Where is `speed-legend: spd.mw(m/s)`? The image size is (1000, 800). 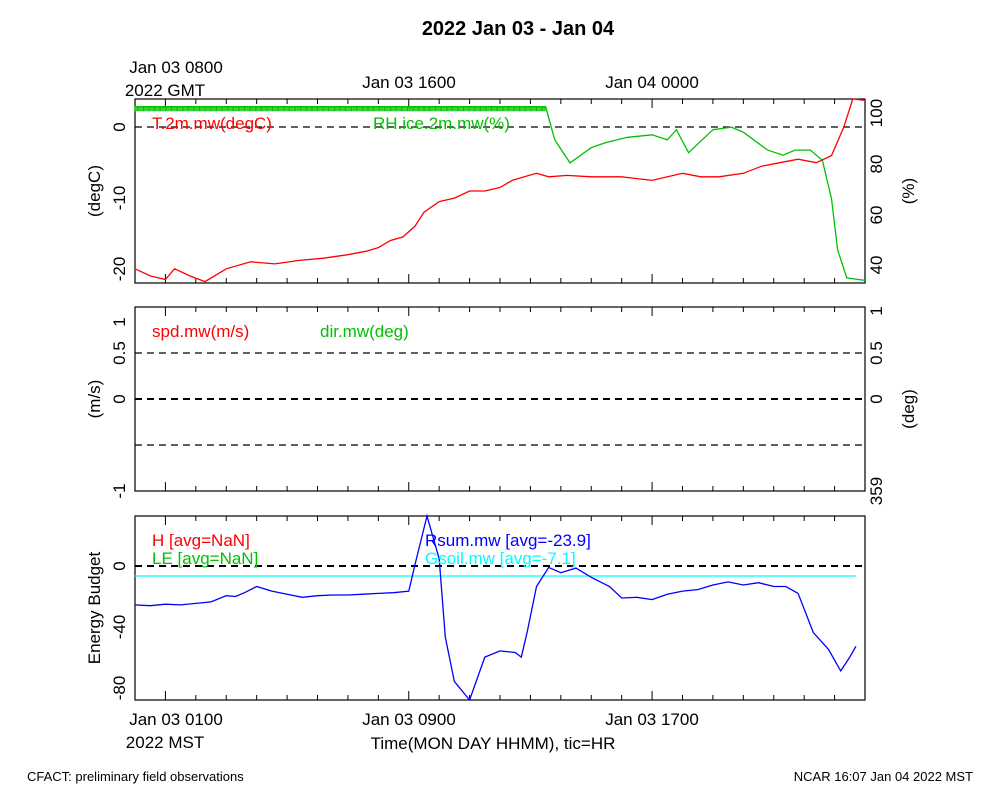
speed-legend: spd.mw(m/s) is located at coordinates (200, 331).